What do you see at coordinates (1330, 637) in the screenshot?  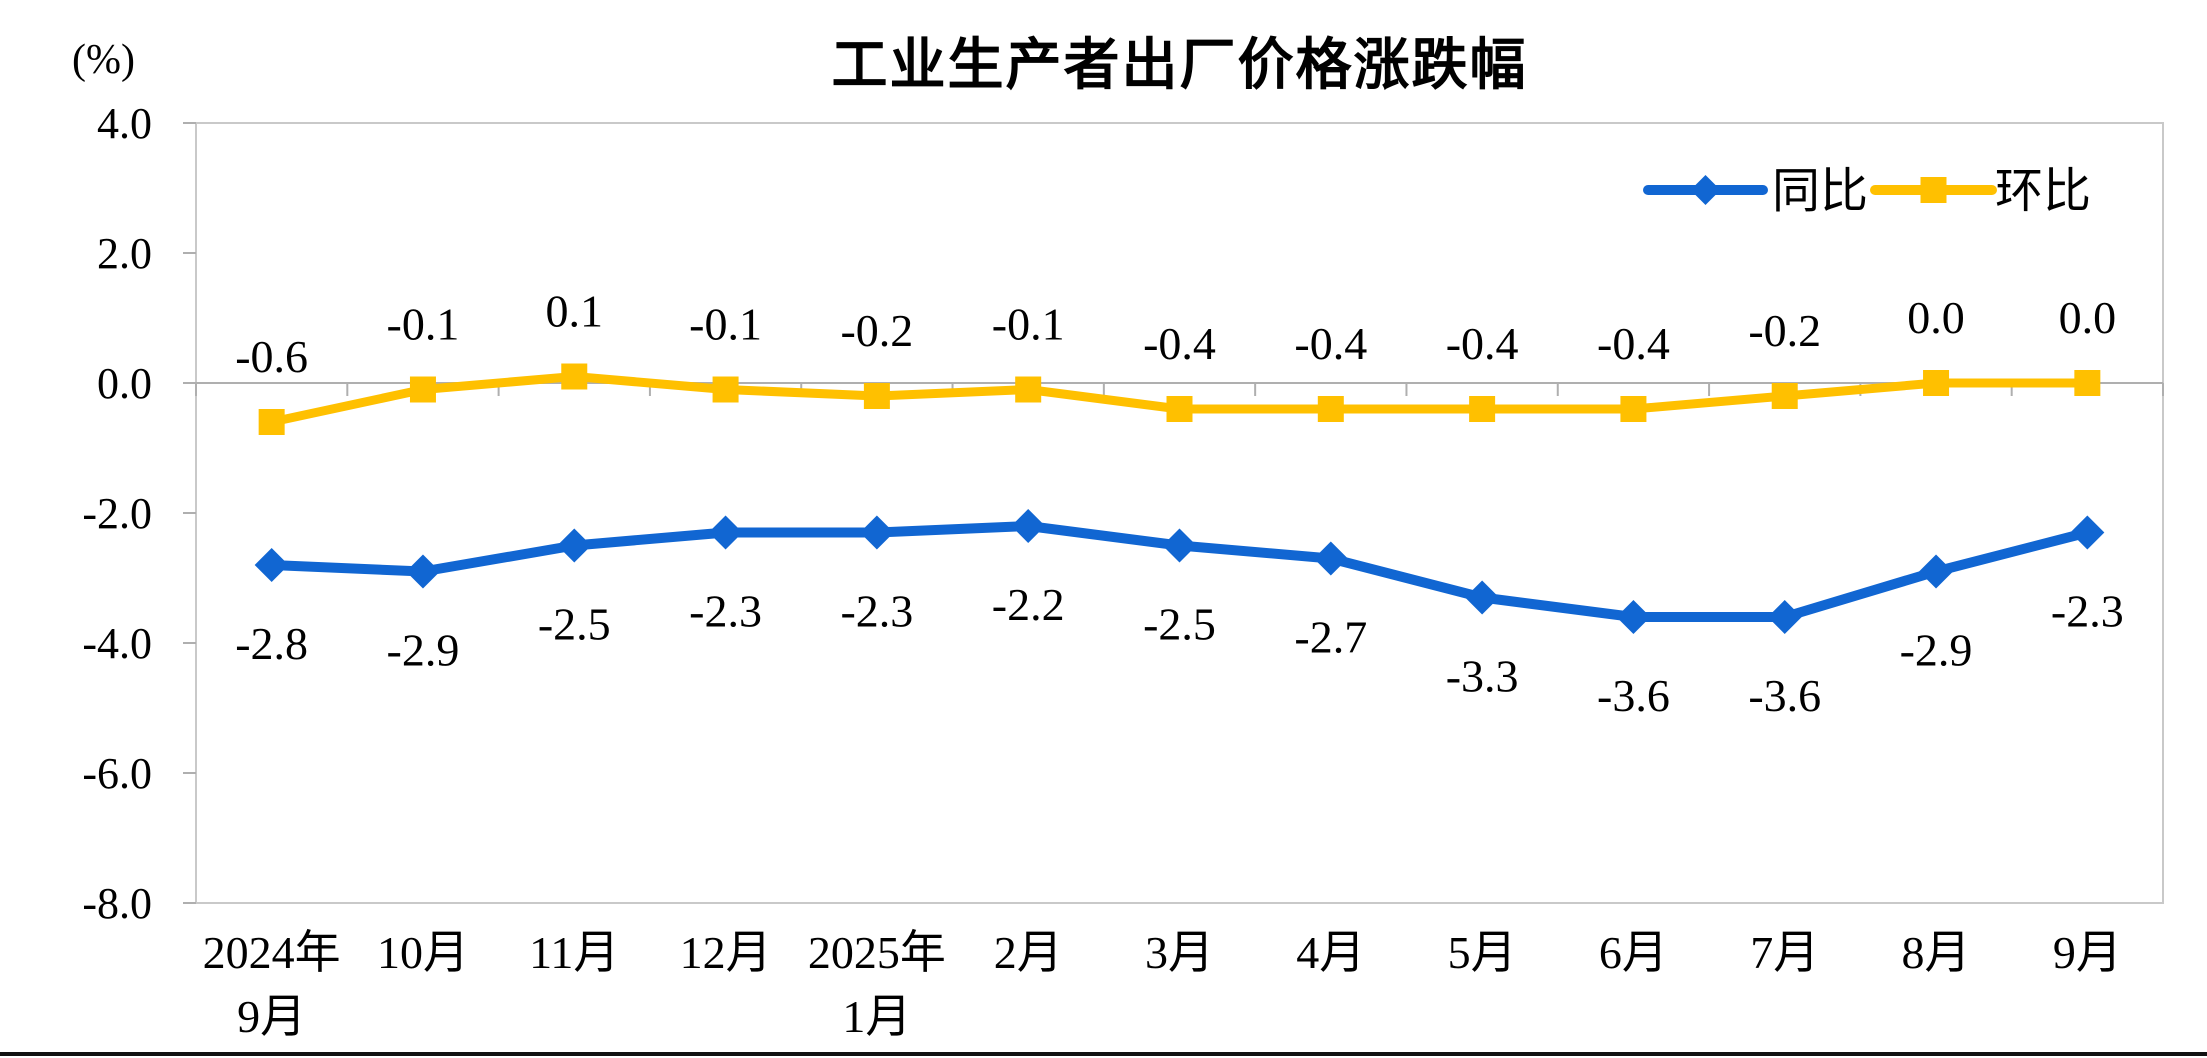 I see `data-label-yoy: -2.7` at bounding box center [1330, 637].